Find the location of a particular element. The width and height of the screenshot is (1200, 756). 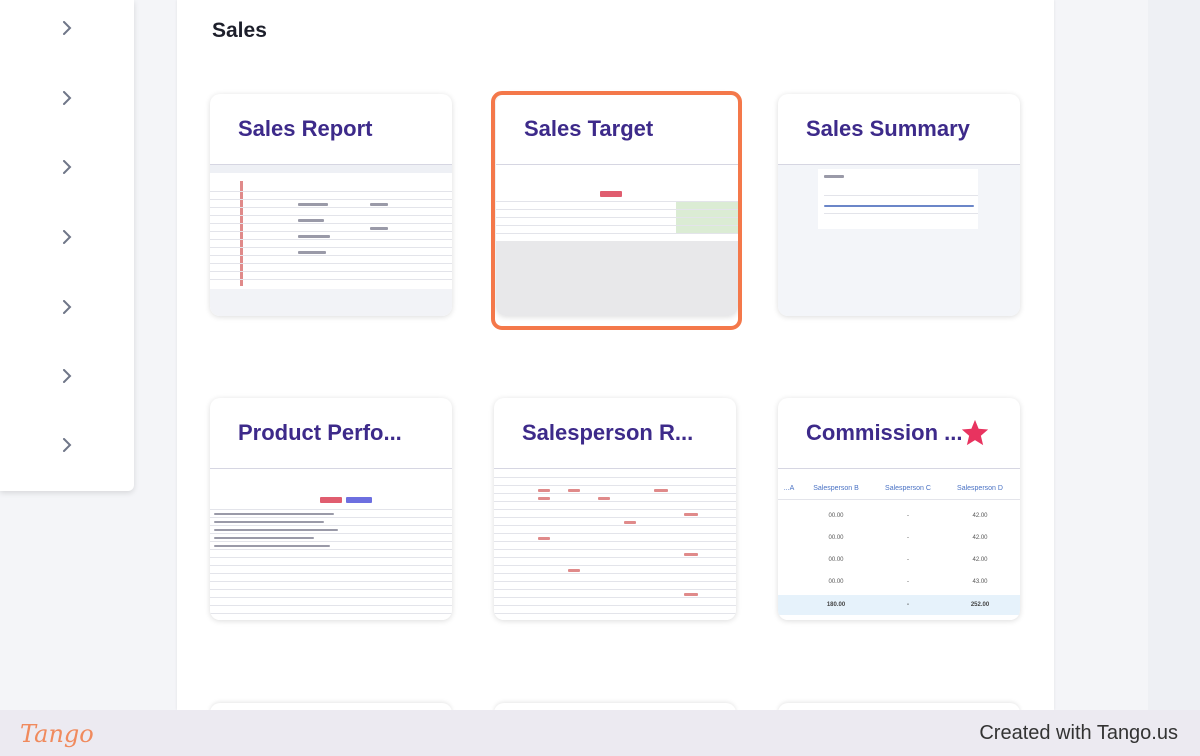

thumb-header: Salesperson C is located at coordinates (908, 488).